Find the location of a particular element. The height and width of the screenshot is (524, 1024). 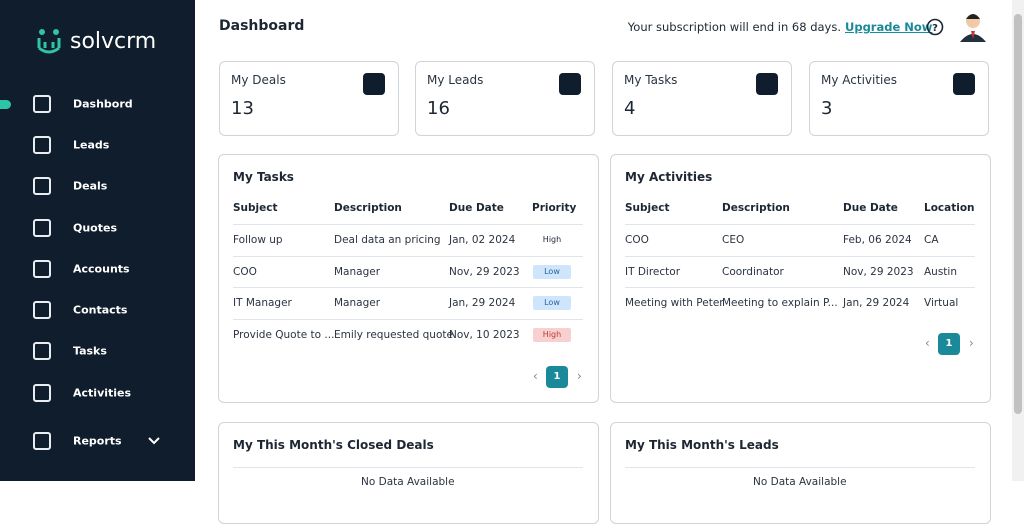

page-title: Dashboard is located at coordinates (262, 26).